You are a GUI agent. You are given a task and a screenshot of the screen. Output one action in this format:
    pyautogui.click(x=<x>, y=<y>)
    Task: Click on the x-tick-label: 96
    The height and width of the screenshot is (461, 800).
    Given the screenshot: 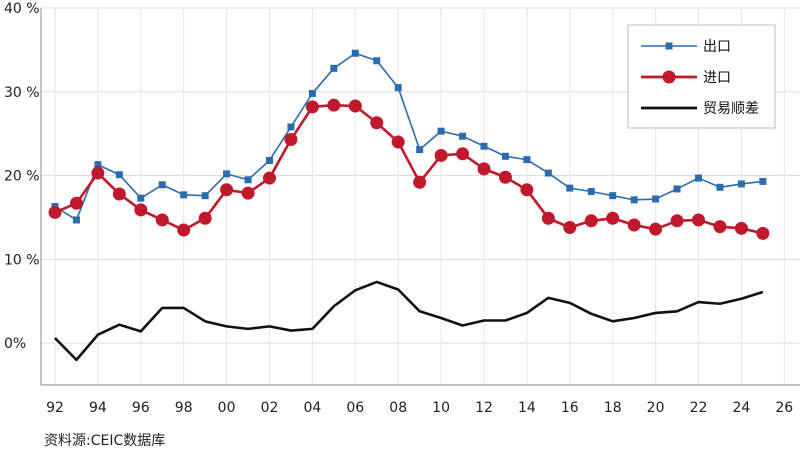 What is the action you would take?
    pyautogui.click(x=141, y=408)
    